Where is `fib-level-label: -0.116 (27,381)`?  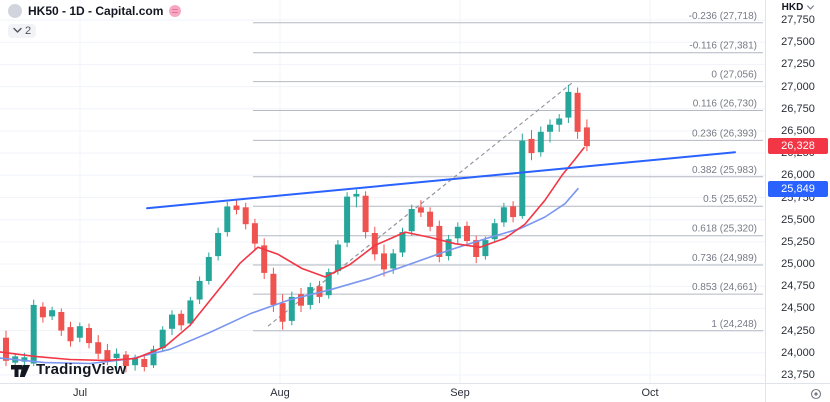 fib-level-label: -0.116 (27,381) is located at coordinates (723, 46).